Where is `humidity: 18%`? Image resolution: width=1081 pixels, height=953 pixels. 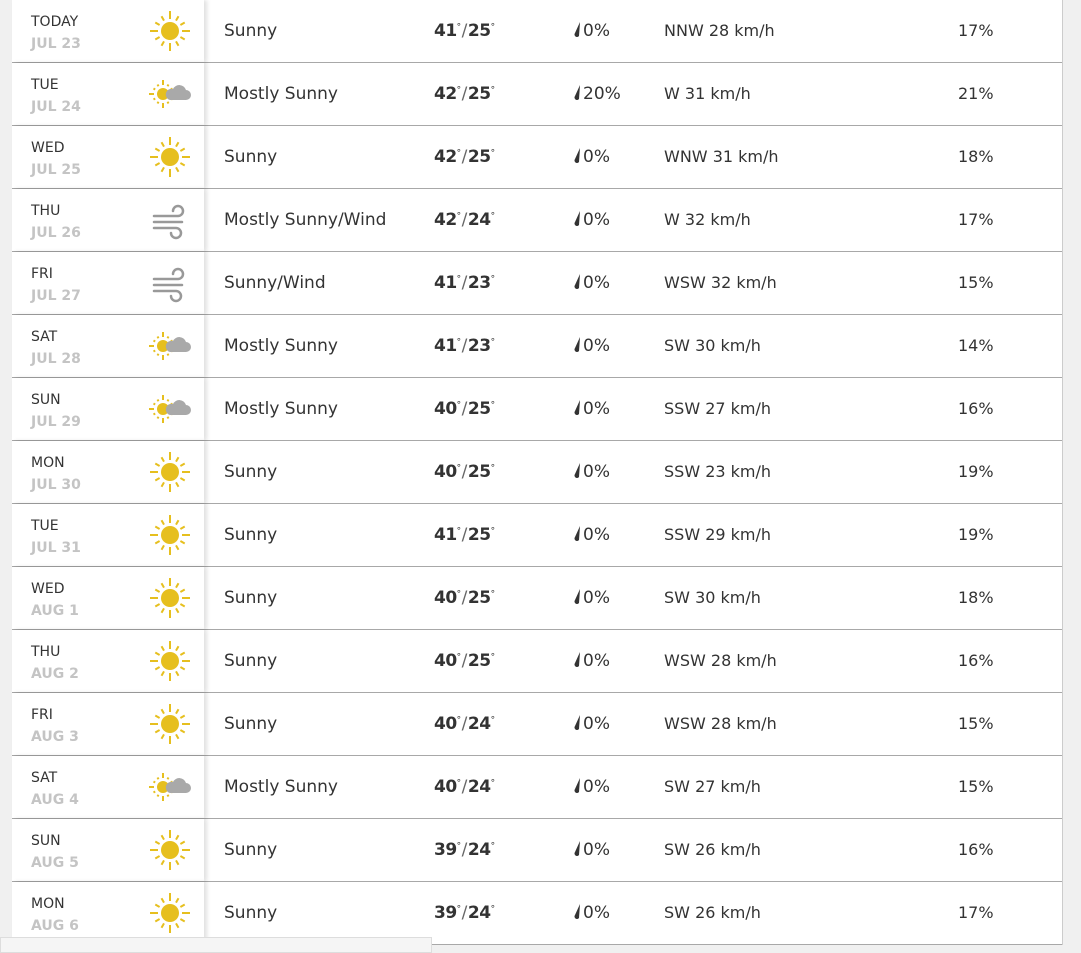 humidity: 18% is located at coordinates (976, 597).